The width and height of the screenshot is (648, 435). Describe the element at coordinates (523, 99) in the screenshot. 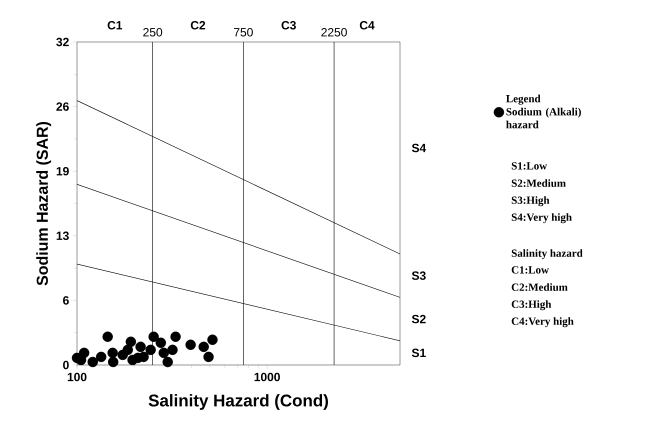

I see `legend-title: Legend` at that location.